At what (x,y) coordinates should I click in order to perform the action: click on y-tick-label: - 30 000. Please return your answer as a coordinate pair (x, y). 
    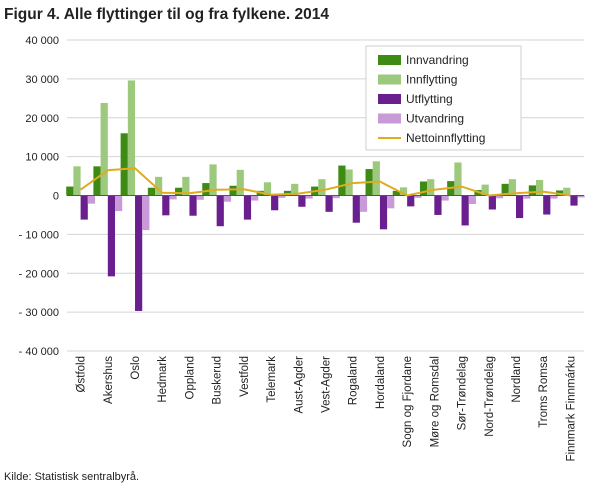
    Looking at the image, I should click on (39, 313).